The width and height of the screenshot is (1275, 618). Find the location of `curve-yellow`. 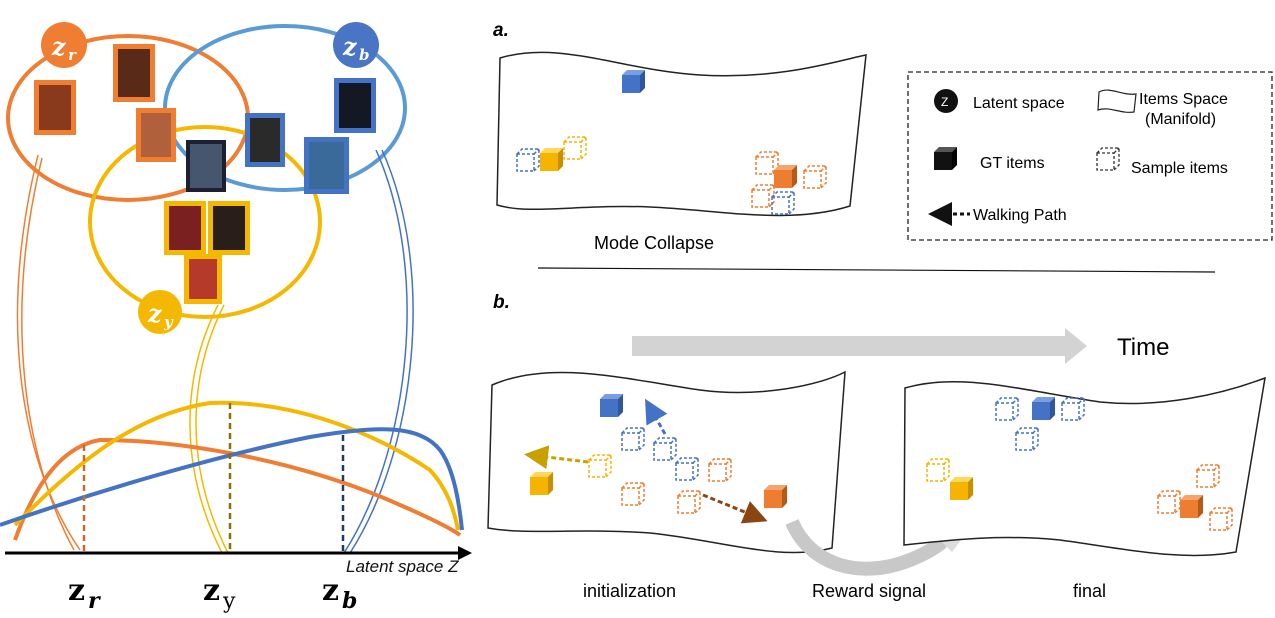

curve-yellow is located at coordinates (236, 465).